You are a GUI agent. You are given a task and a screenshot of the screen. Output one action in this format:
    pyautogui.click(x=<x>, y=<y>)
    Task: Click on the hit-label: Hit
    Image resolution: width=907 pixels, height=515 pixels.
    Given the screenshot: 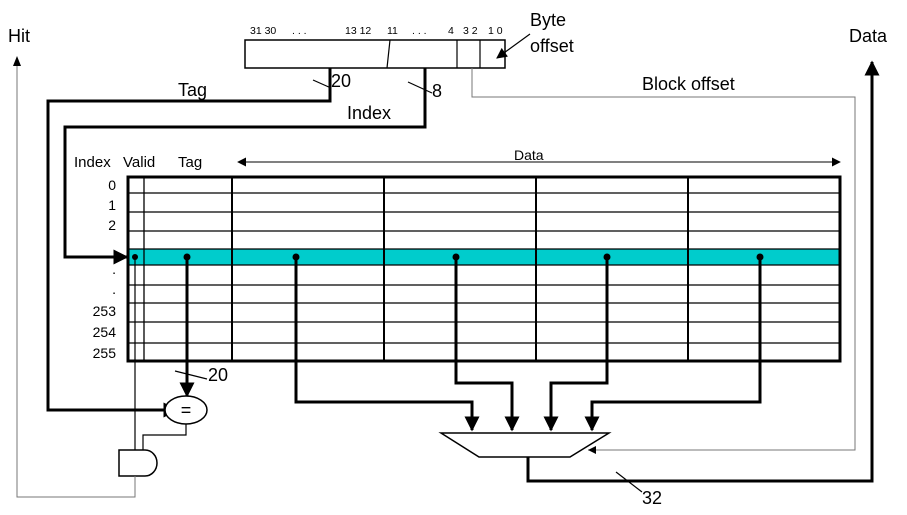 What is the action you would take?
    pyautogui.click(x=19, y=36)
    